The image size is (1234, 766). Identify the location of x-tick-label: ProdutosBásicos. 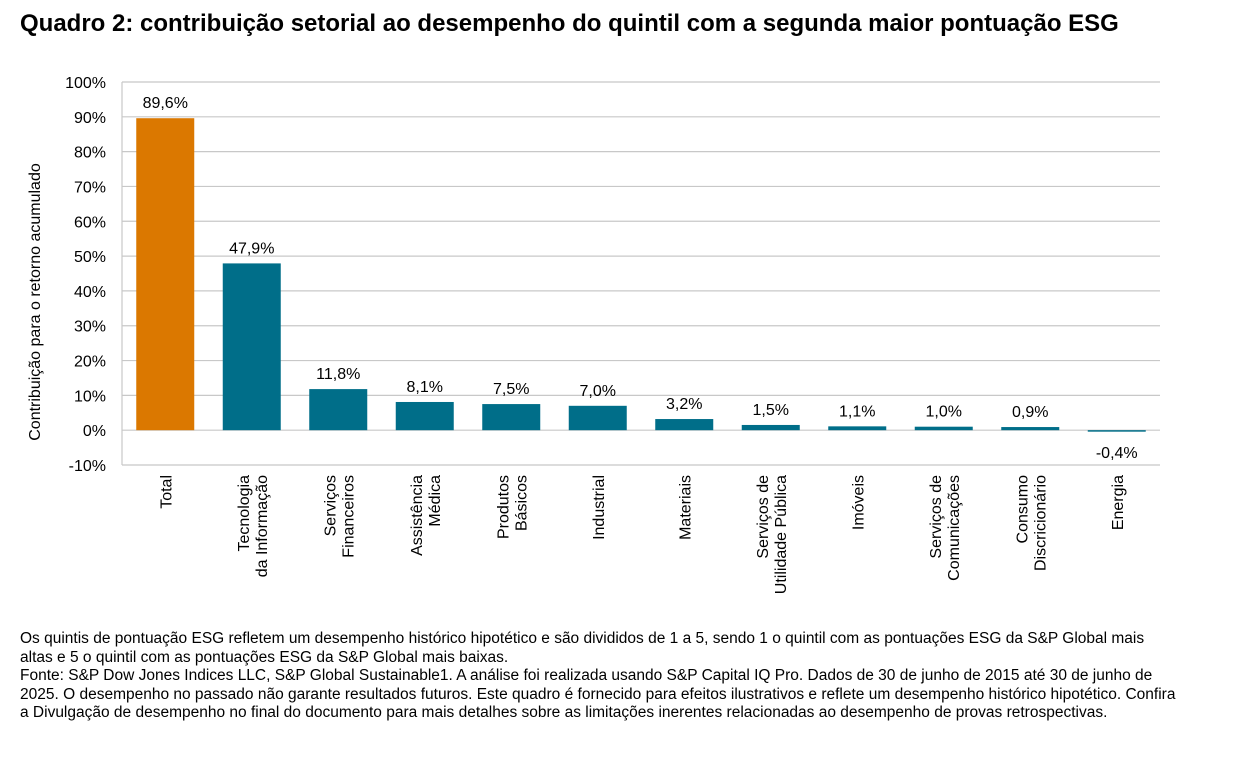
(512, 507).